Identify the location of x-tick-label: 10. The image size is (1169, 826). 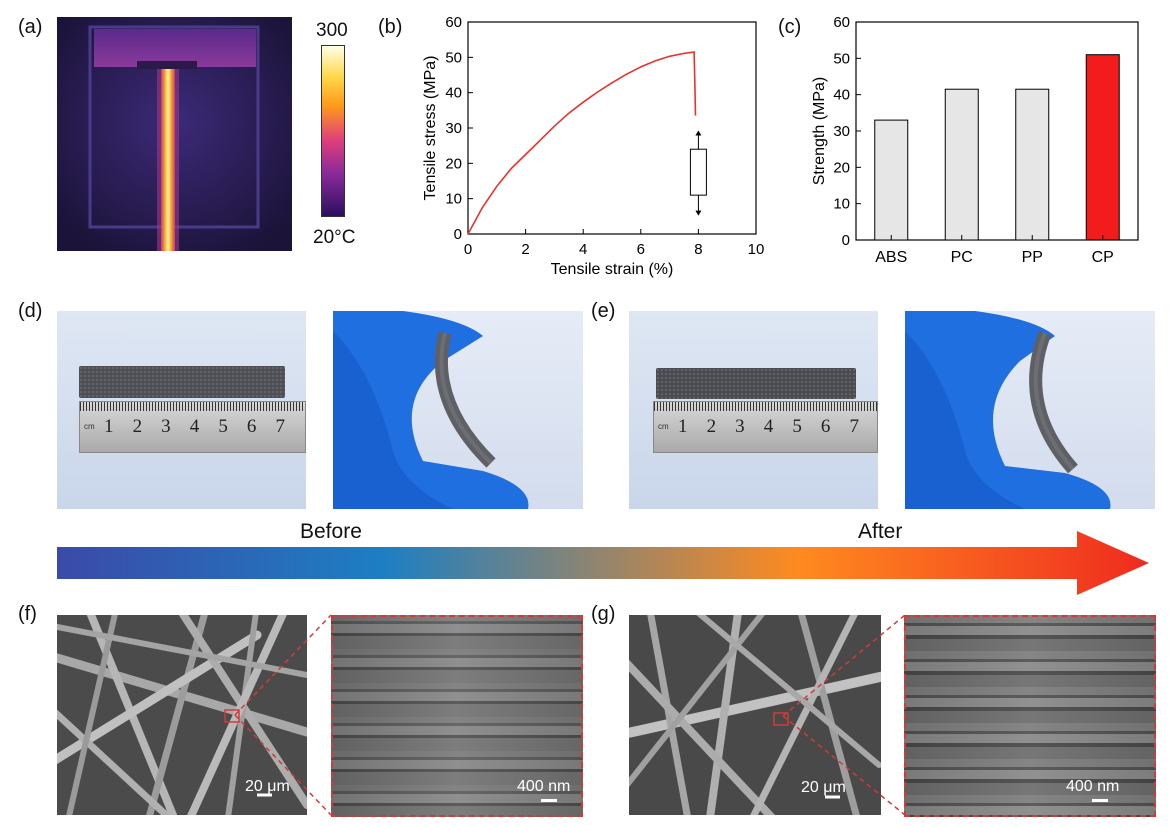
(756, 249).